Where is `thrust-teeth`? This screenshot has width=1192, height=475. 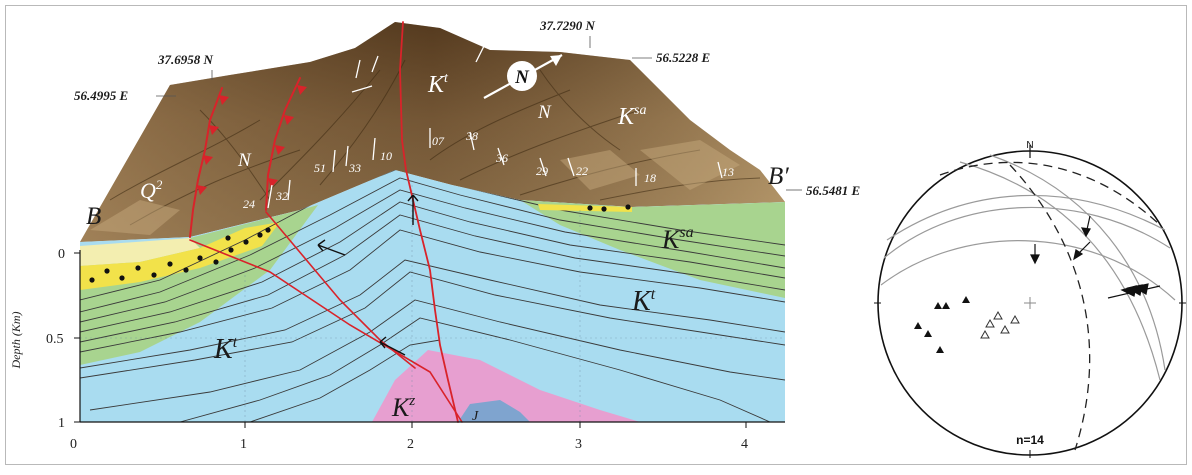 thrust-teeth is located at coordinates (252, 140).